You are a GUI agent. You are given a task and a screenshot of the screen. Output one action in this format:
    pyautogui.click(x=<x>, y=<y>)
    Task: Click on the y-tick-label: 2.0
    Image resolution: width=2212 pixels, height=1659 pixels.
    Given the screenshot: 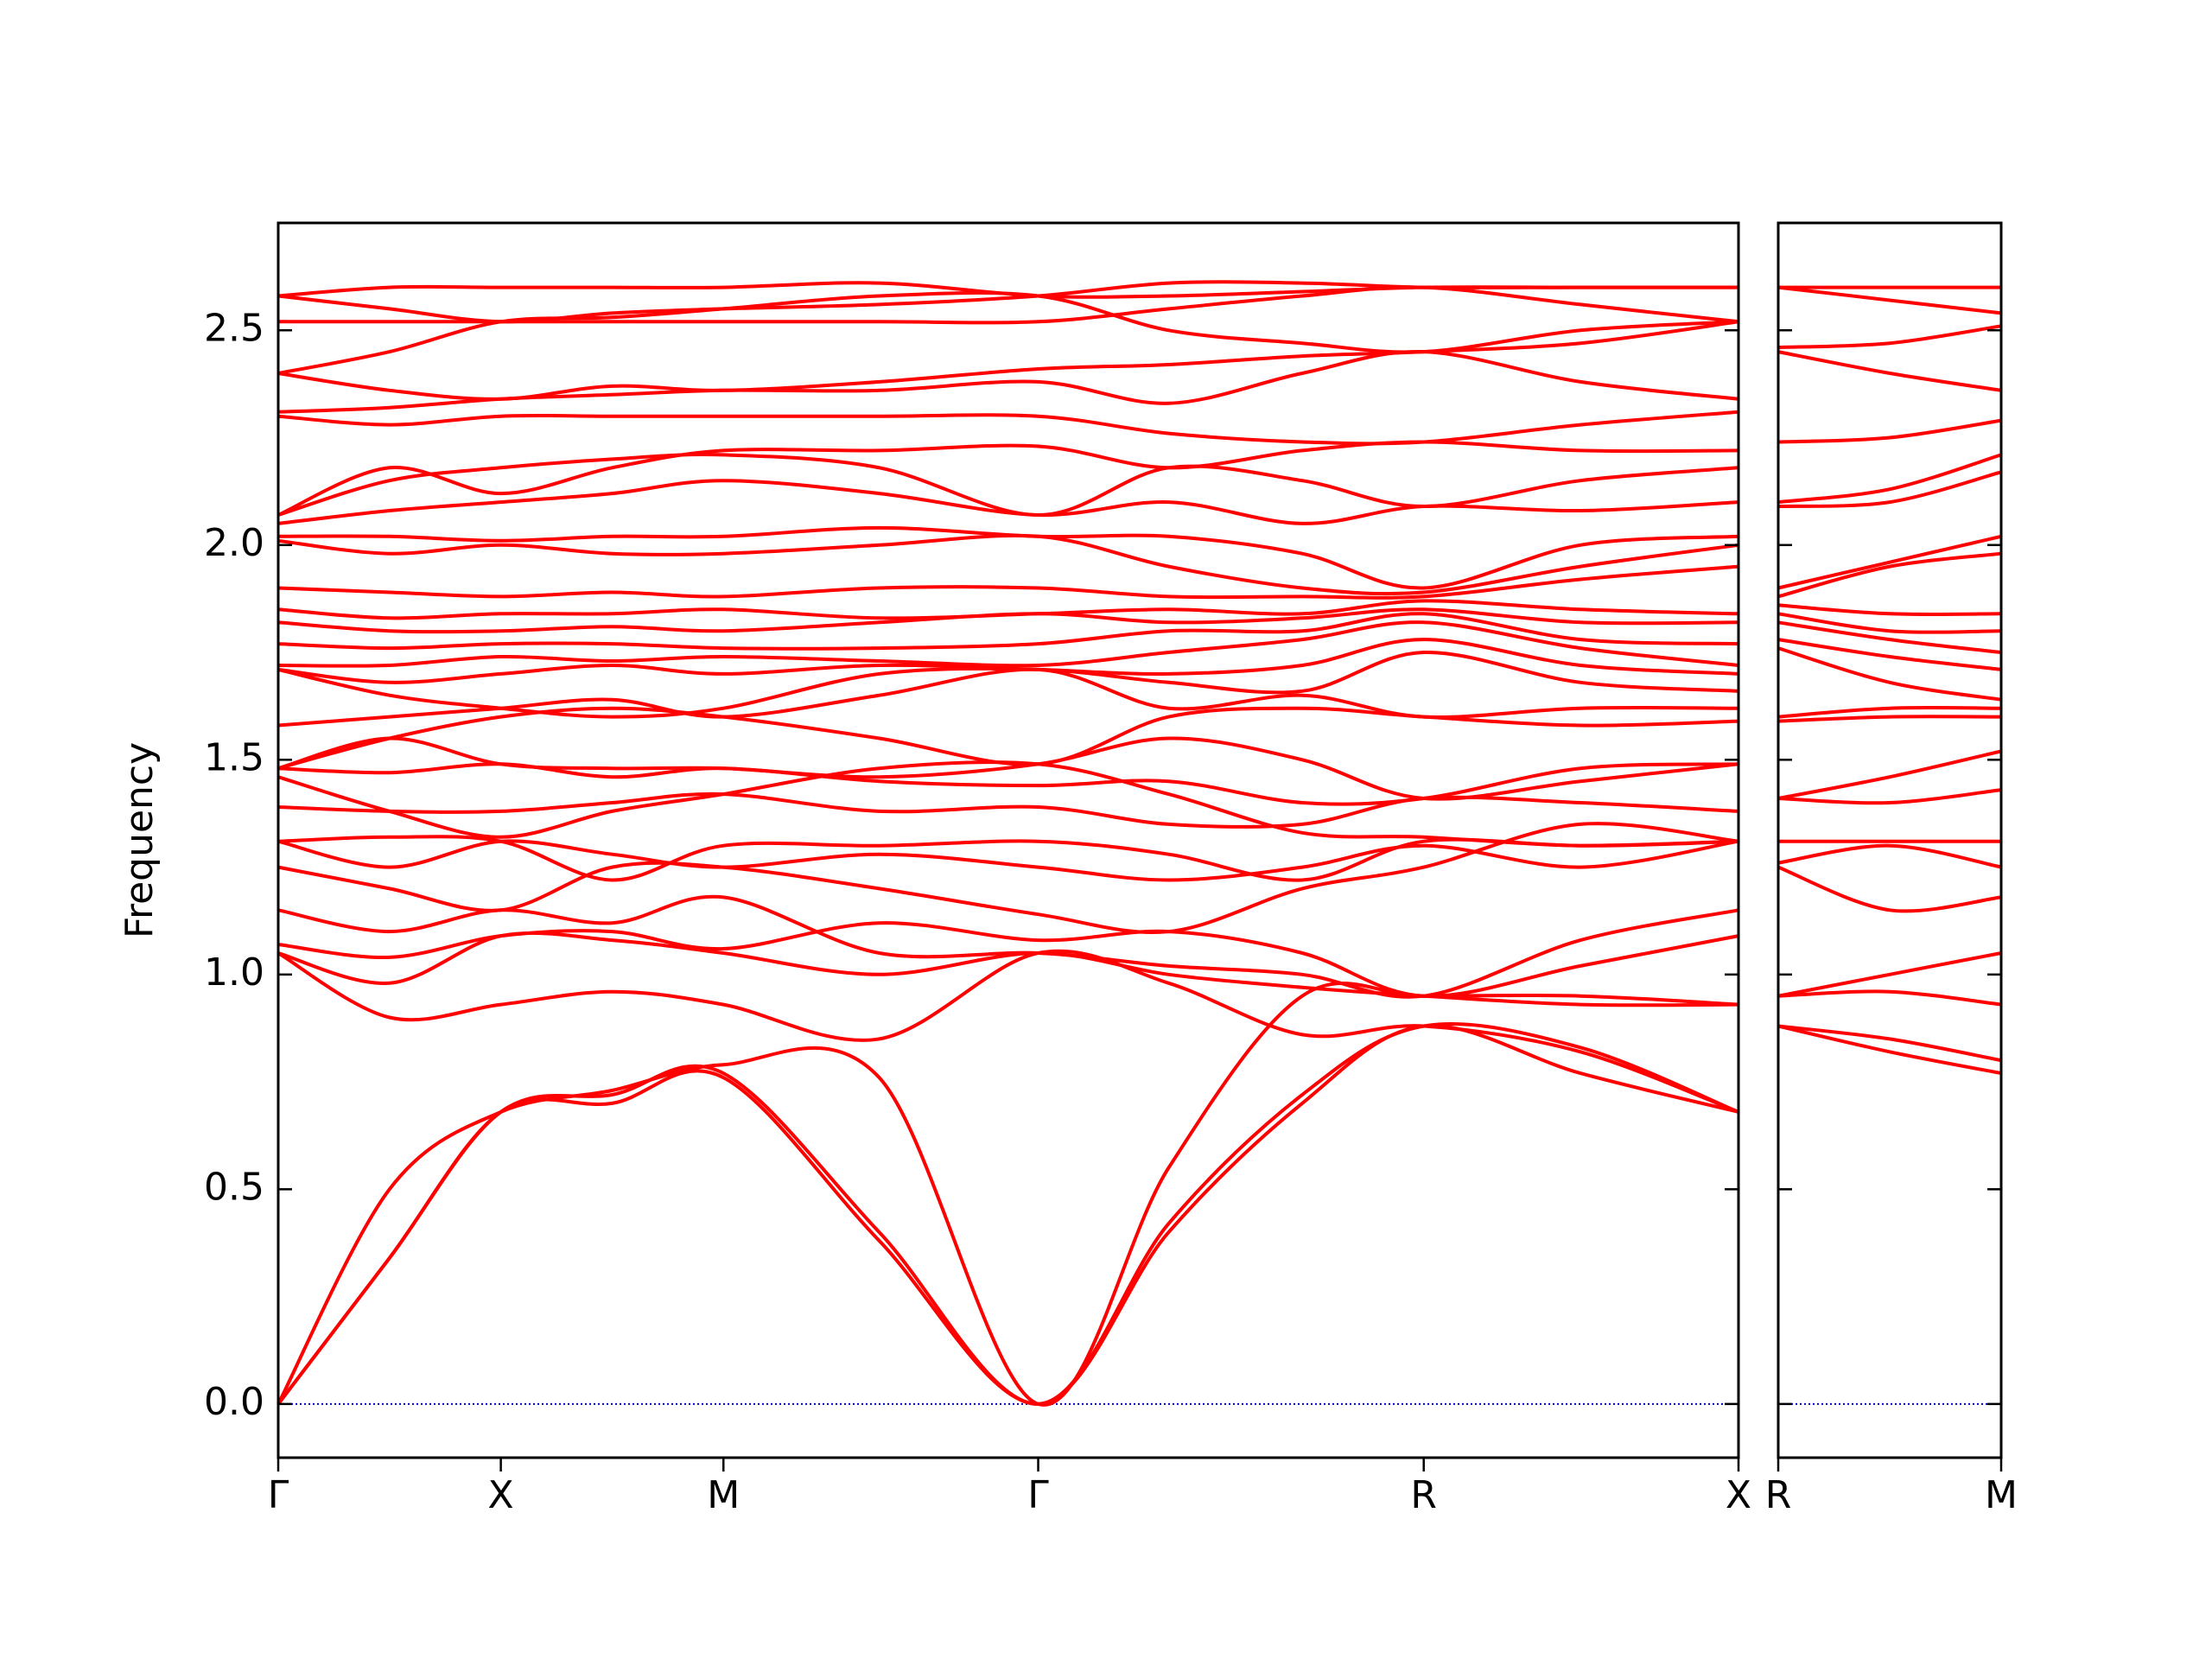 What is the action you would take?
    pyautogui.click(x=234, y=543)
    